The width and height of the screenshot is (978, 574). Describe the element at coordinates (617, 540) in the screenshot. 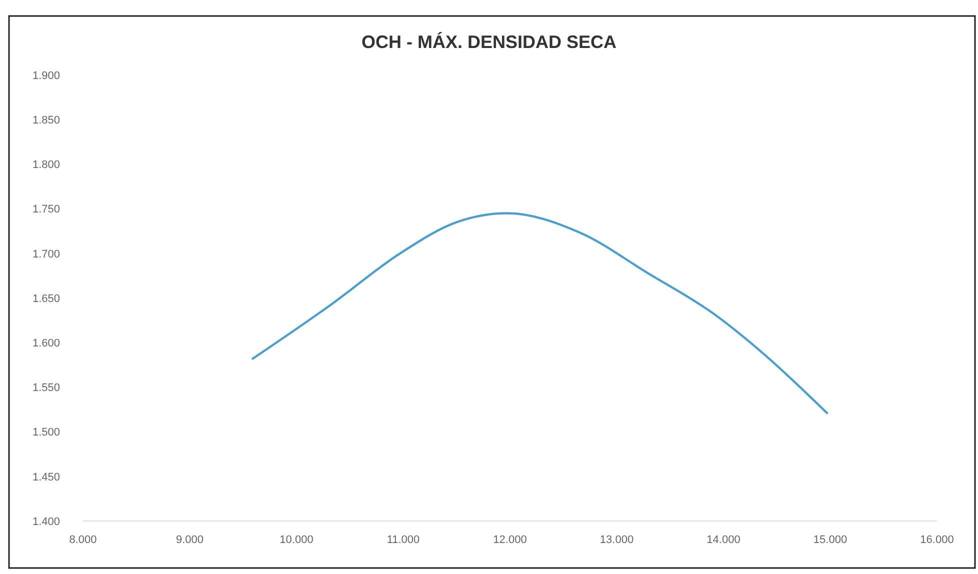

I see `x-tick-label: 13.000` at that location.